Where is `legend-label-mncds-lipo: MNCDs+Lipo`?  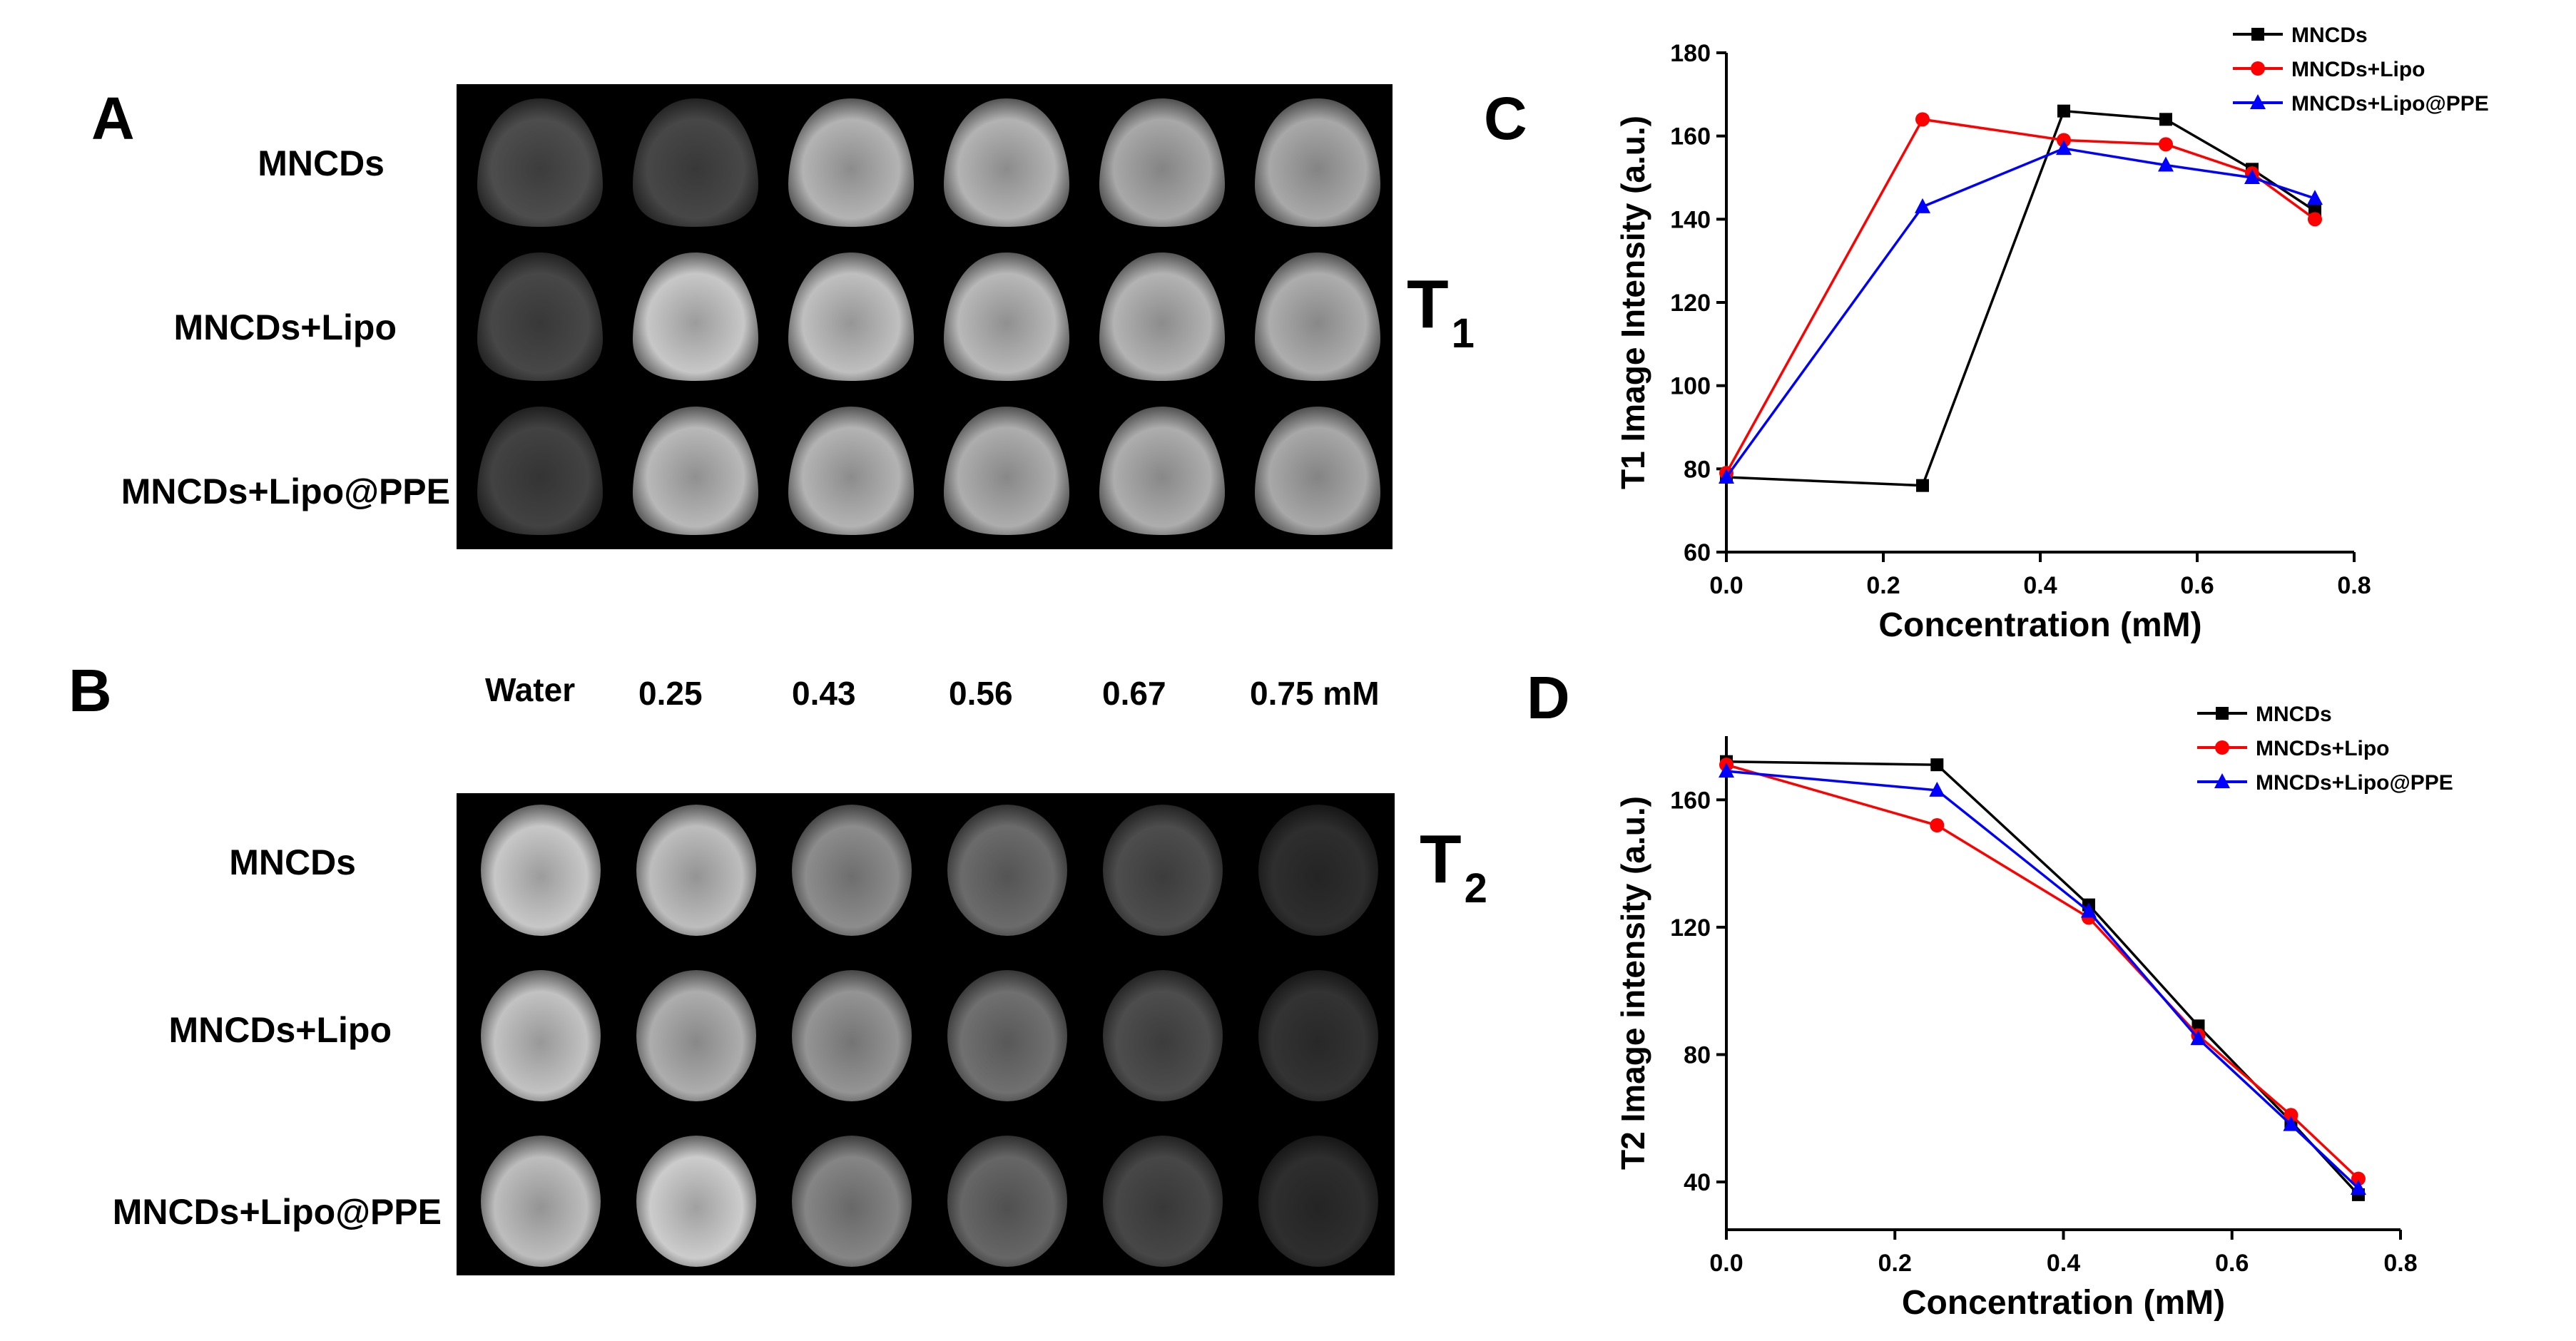
legend-label-mncds-lipo: MNCDs+Lipo is located at coordinates (2358, 69).